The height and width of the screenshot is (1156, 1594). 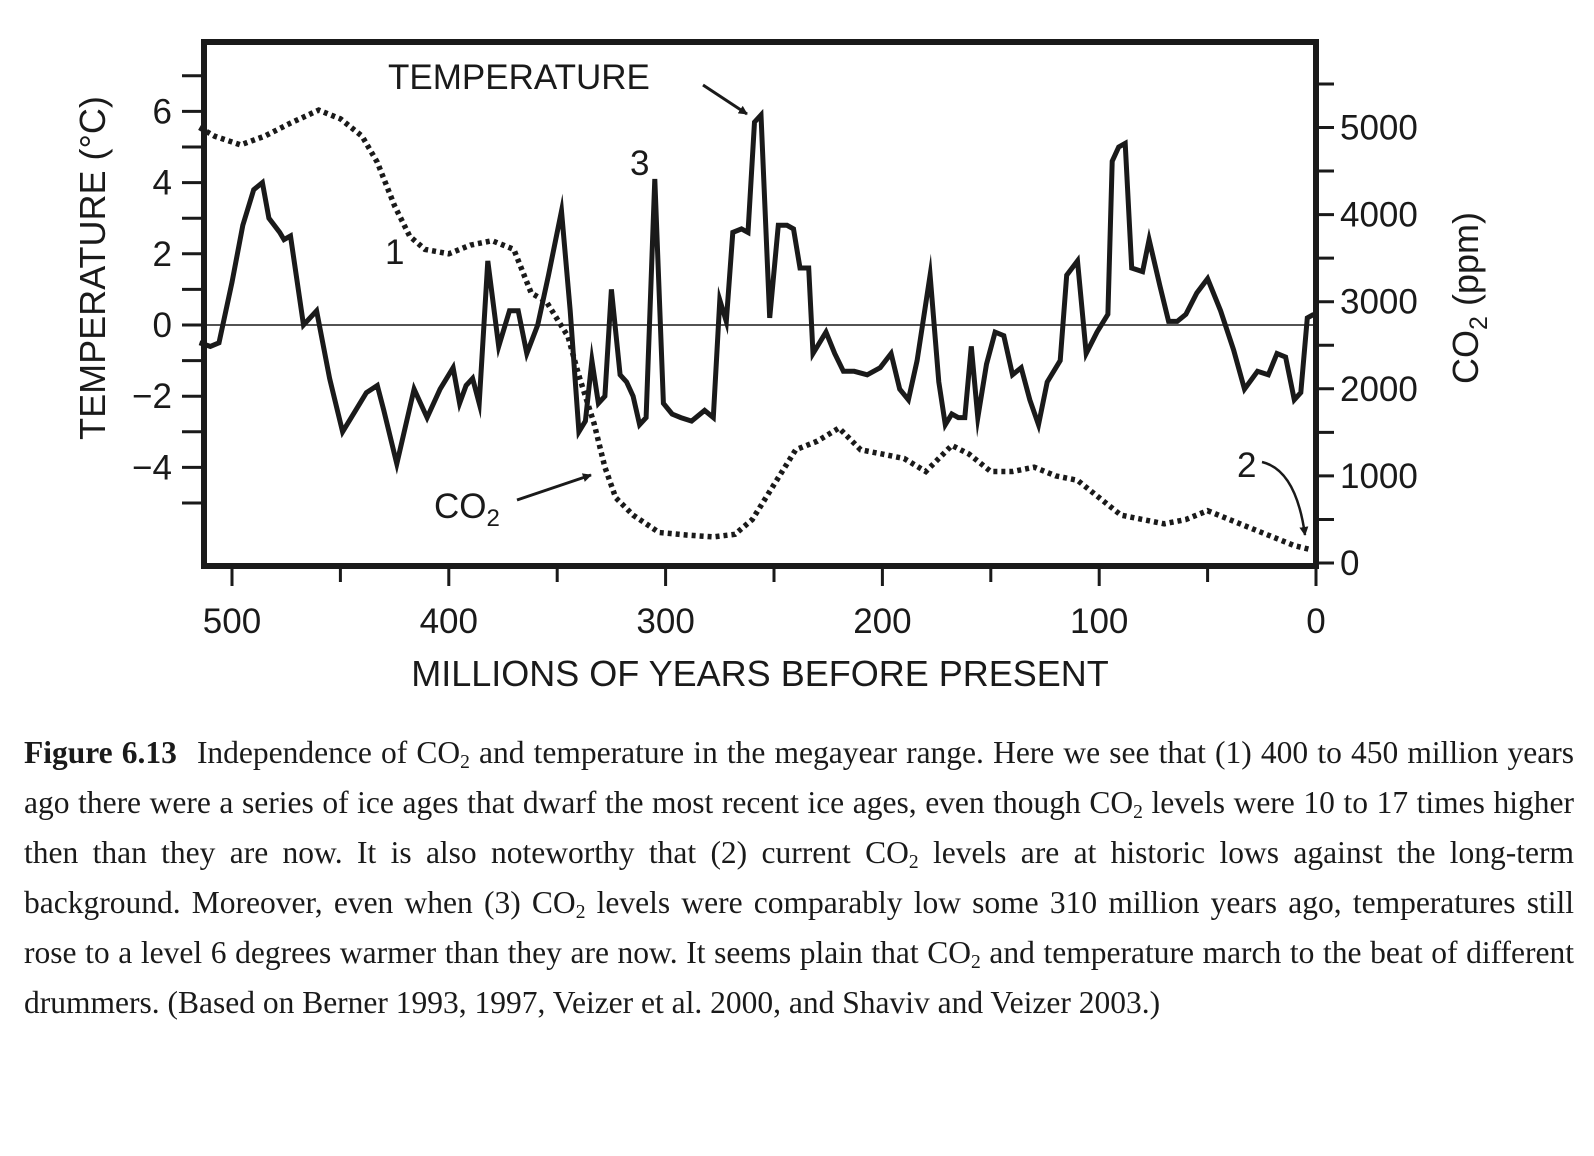 What do you see at coordinates (162, 325) in the screenshot?
I see `left-tick-label: 0` at bounding box center [162, 325].